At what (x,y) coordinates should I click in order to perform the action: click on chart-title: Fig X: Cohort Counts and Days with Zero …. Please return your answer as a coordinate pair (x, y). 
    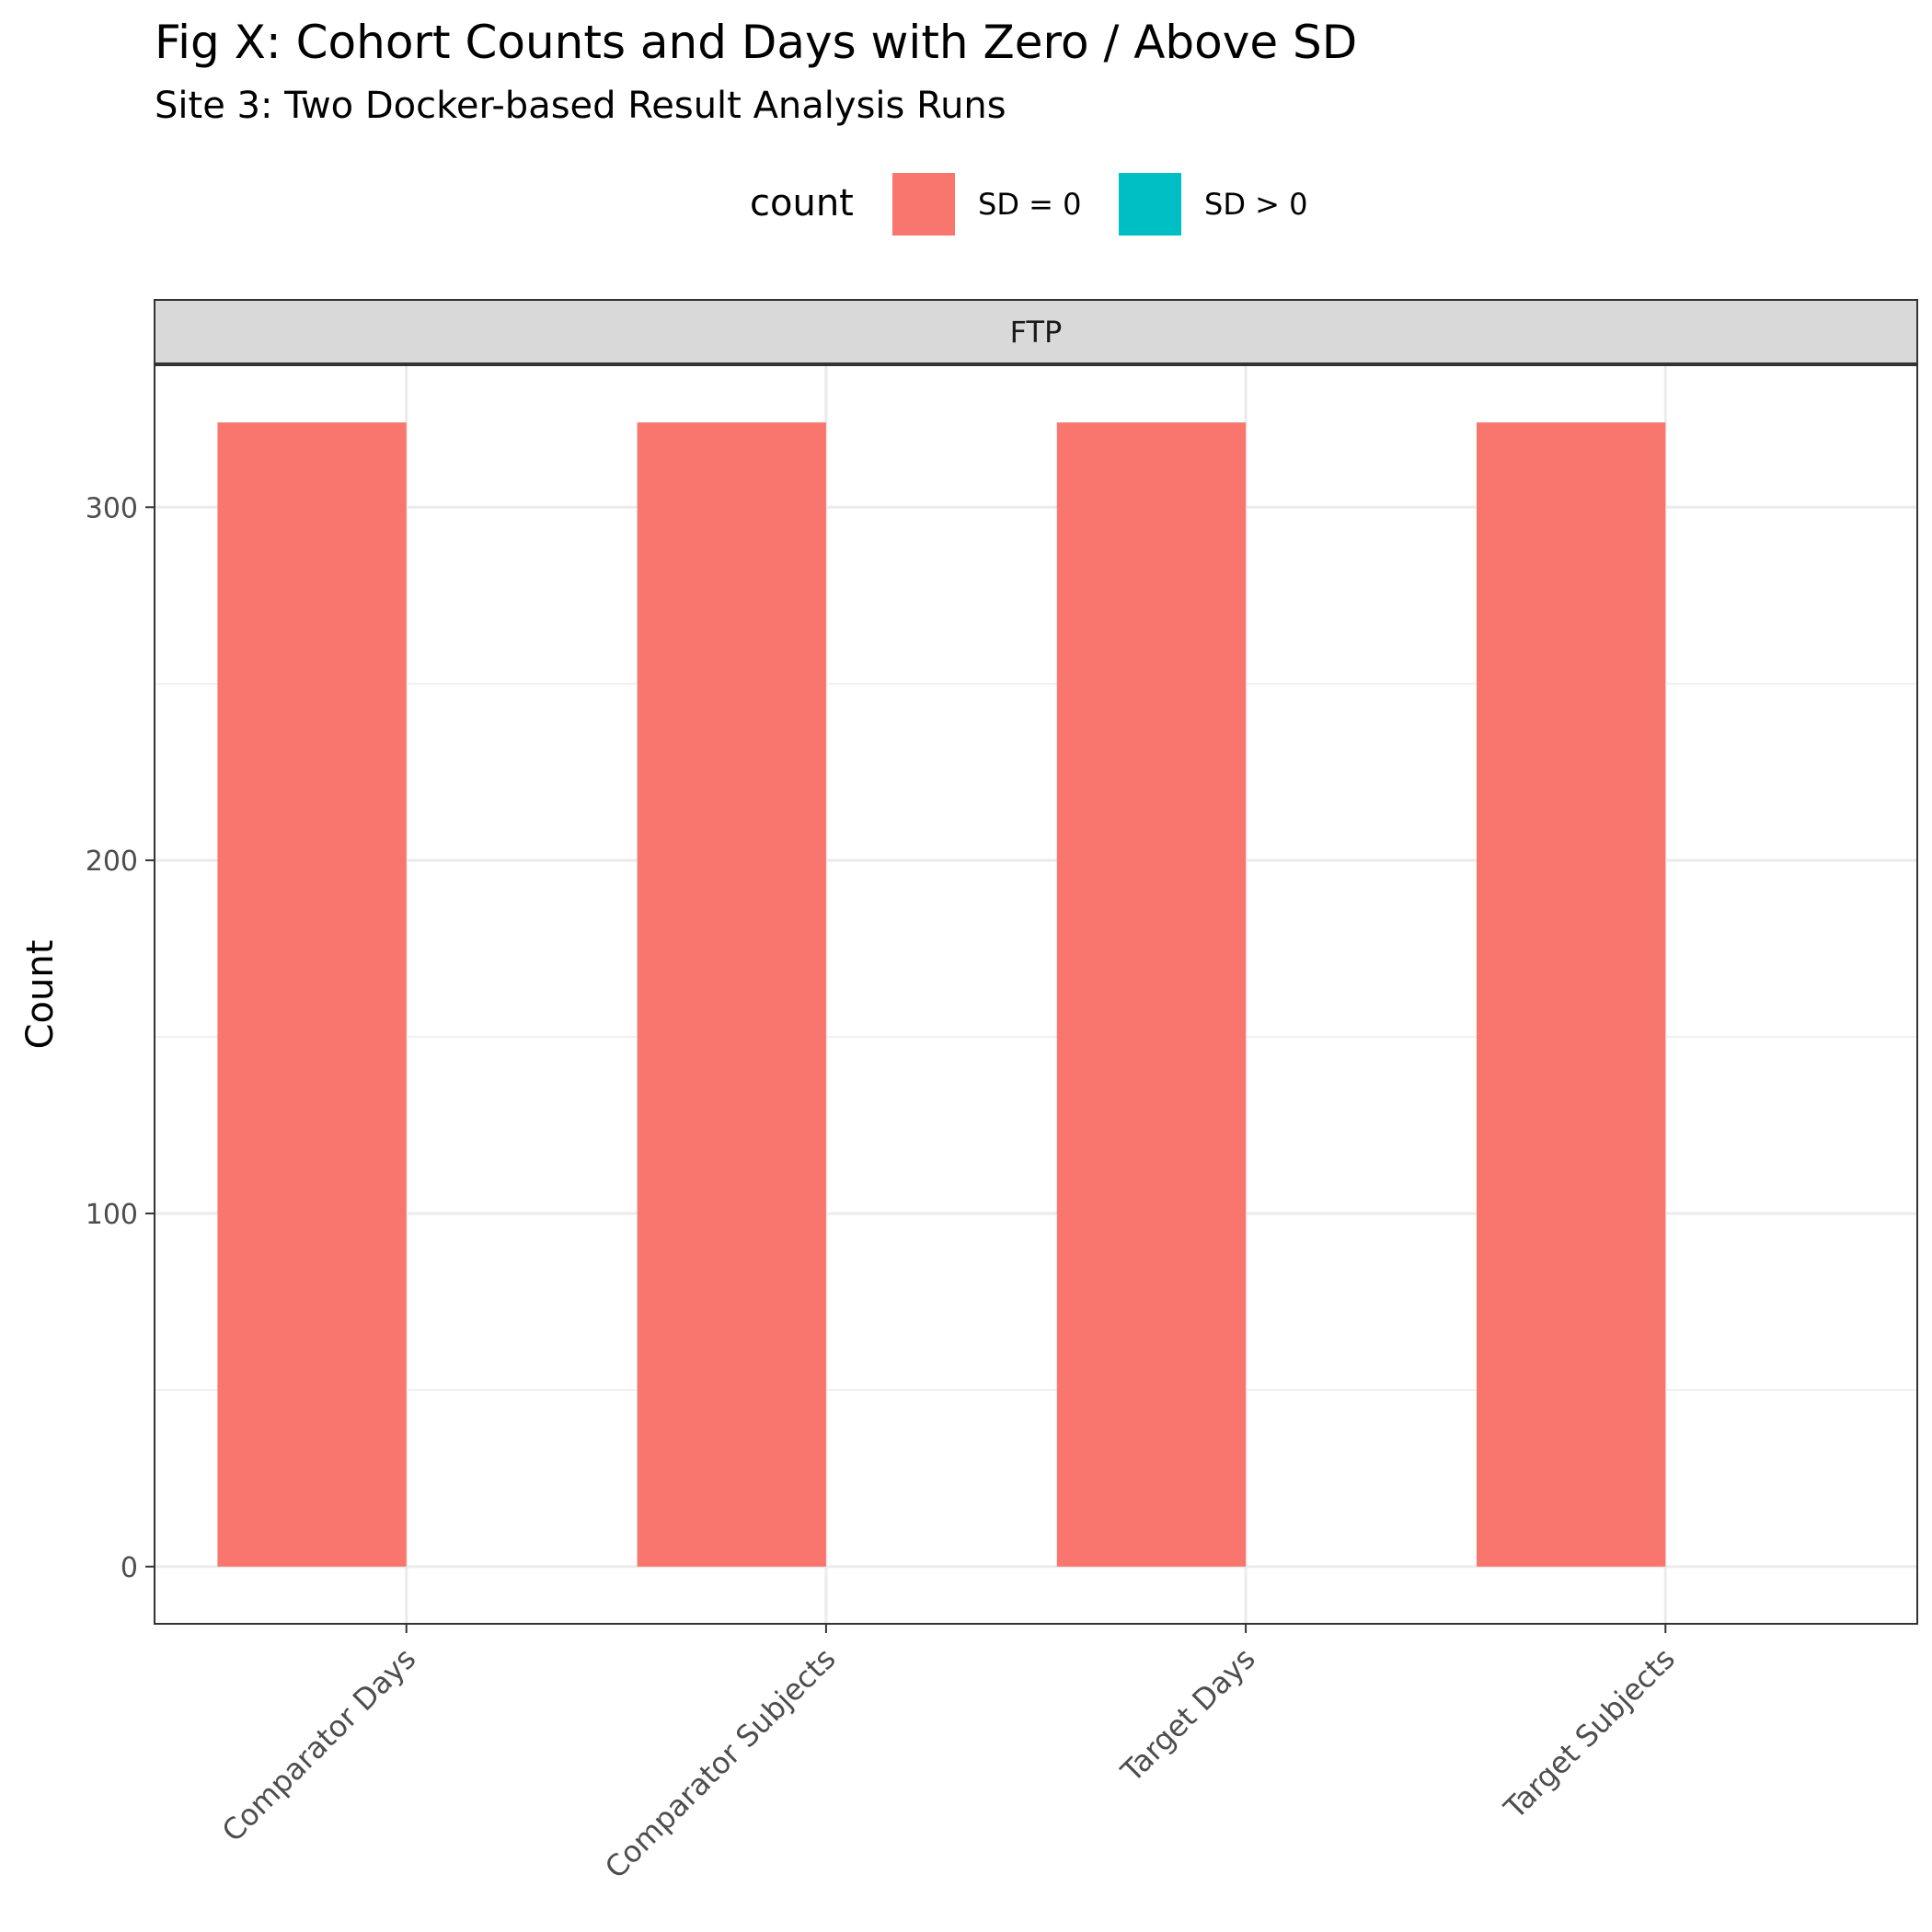
    Looking at the image, I should click on (756, 42).